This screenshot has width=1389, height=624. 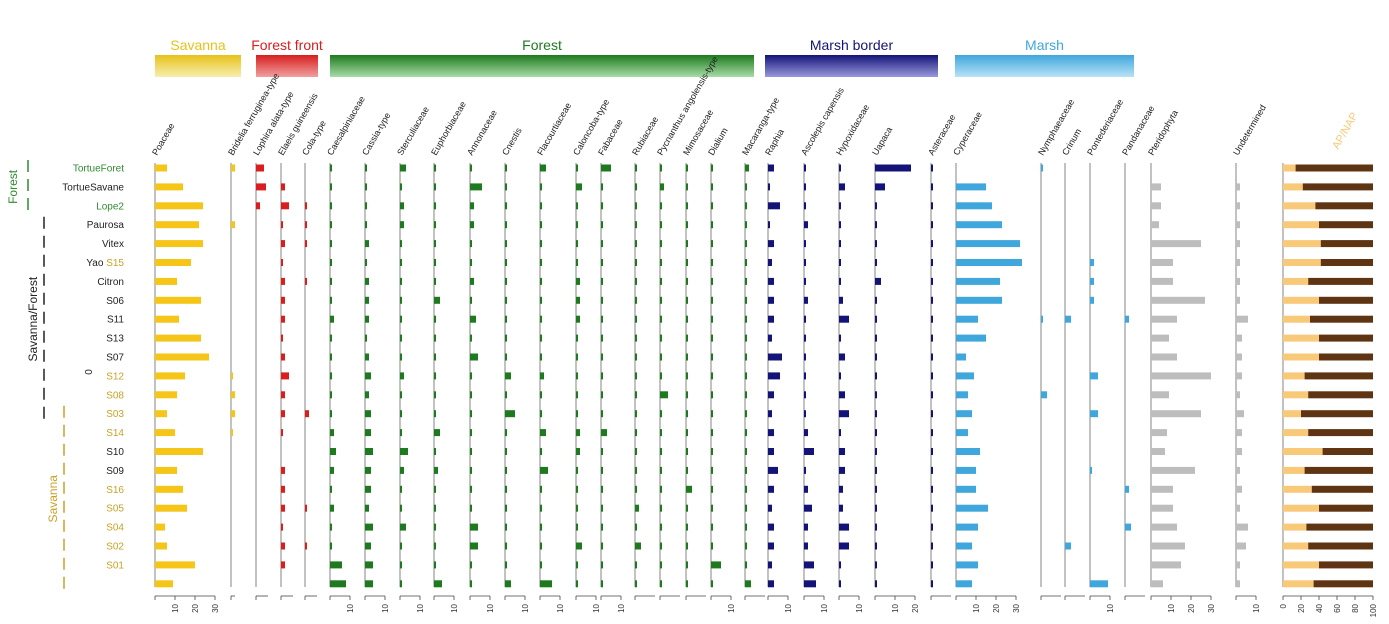 I want to click on sample-label: S06, so click(x=115, y=301).